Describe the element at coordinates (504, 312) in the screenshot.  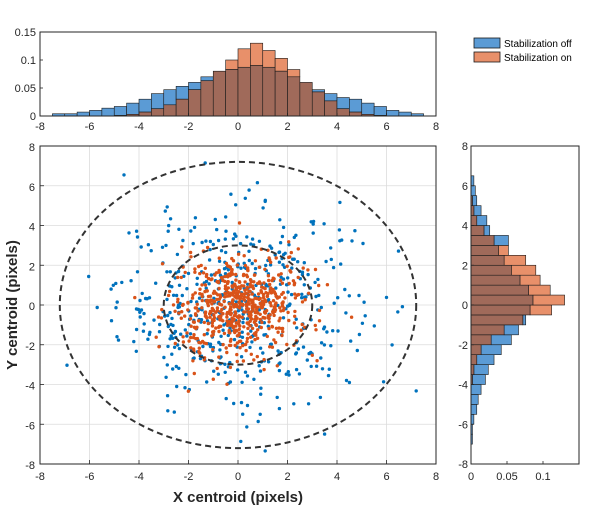
I see `right-histogram-ticks: -8 -6 -4 -2 0 2 4 6 8 0 0.05 0.1` at that location.